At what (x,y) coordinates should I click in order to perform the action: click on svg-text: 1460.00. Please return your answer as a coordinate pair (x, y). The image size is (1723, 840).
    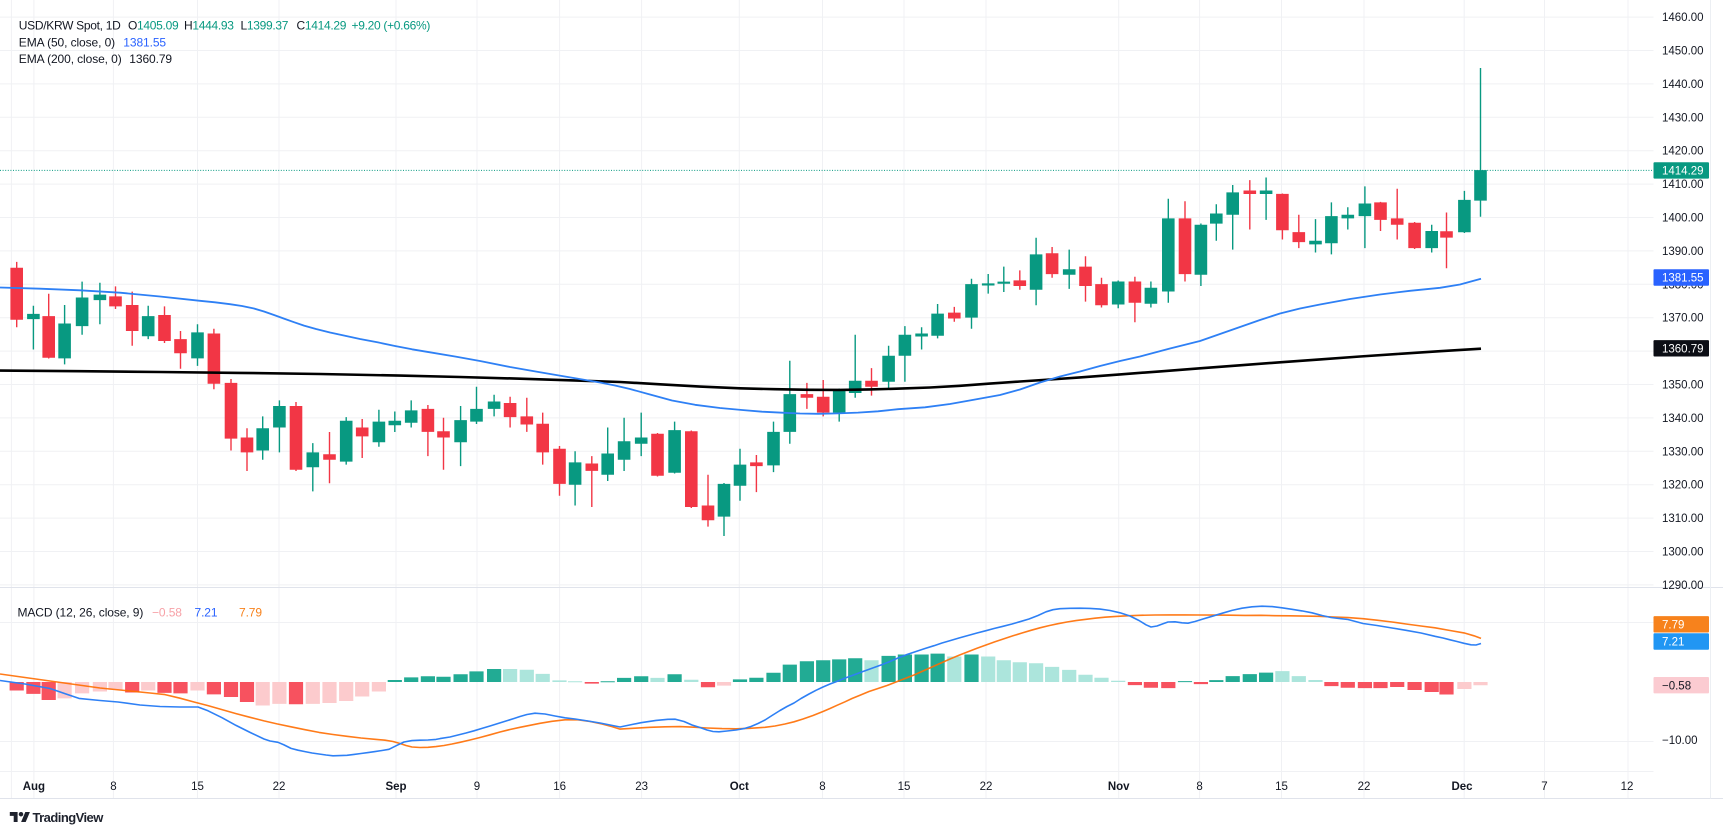
    Looking at the image, I should click on (1683, 18).